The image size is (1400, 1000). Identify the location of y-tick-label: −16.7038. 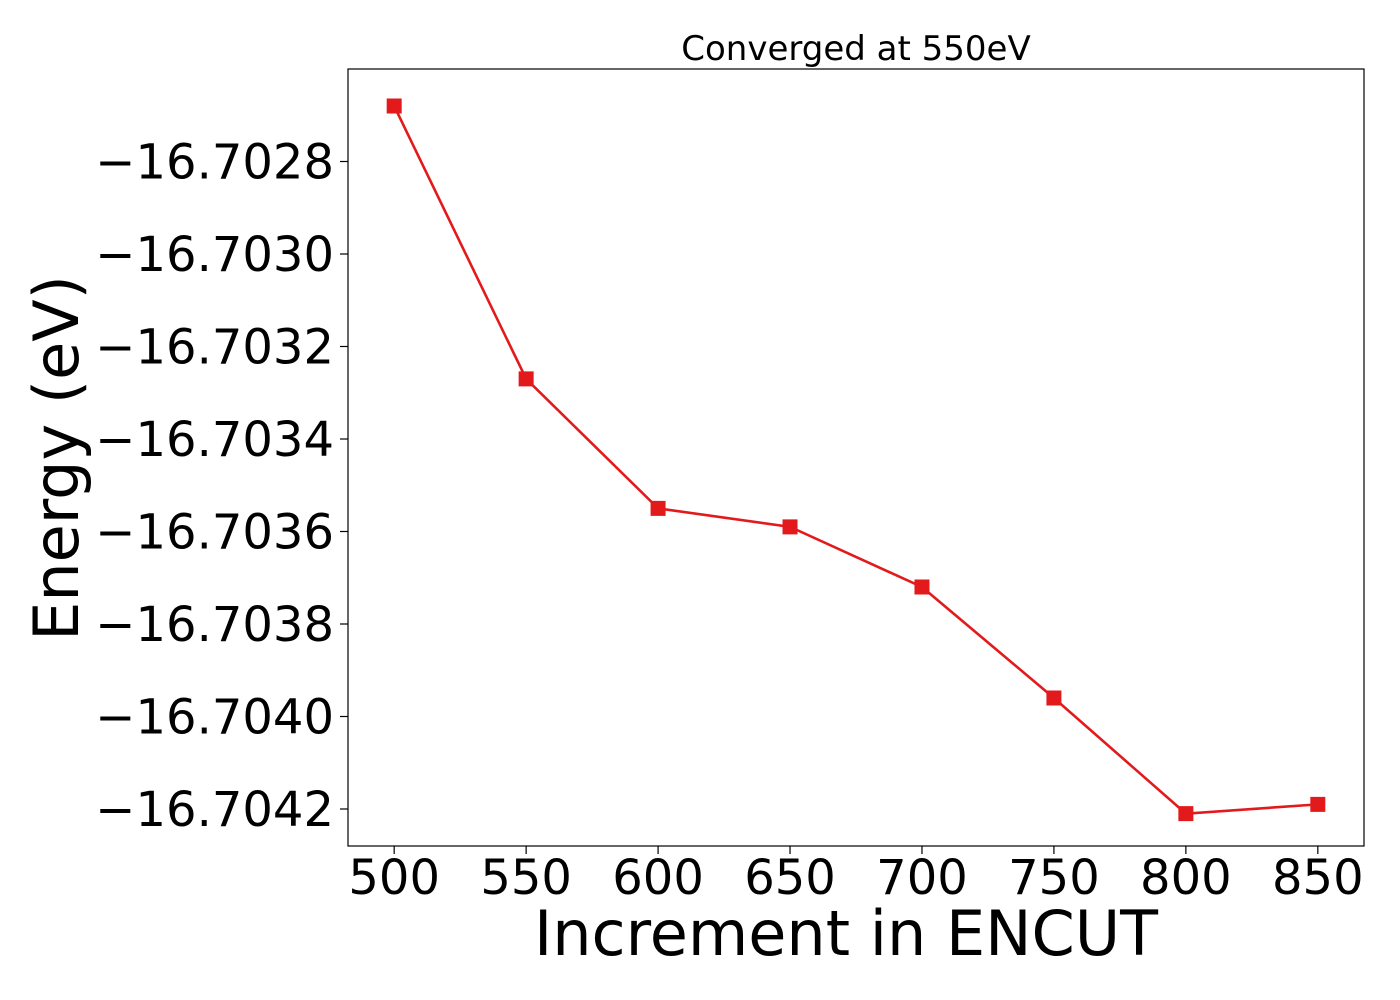
(214, 625).